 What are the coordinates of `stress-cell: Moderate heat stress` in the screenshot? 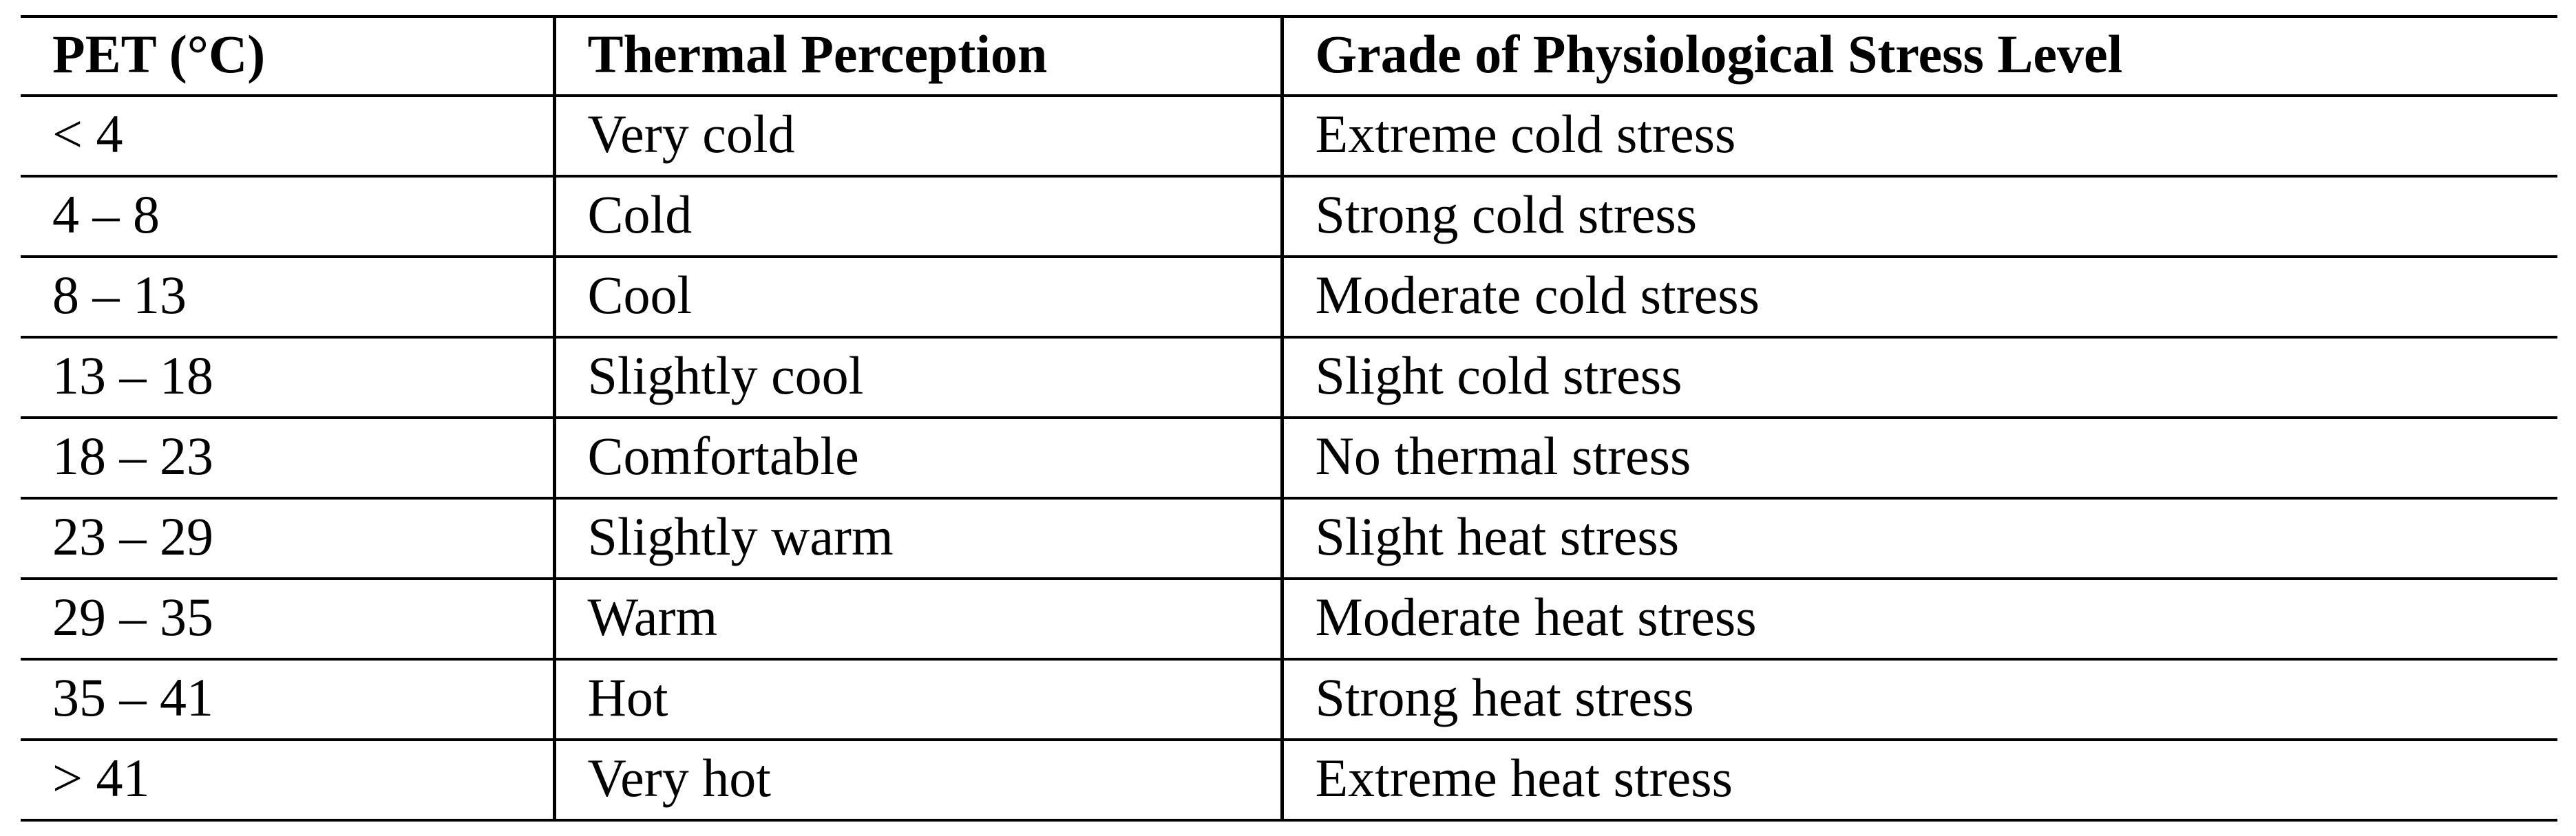 It's located at (1919, 618).